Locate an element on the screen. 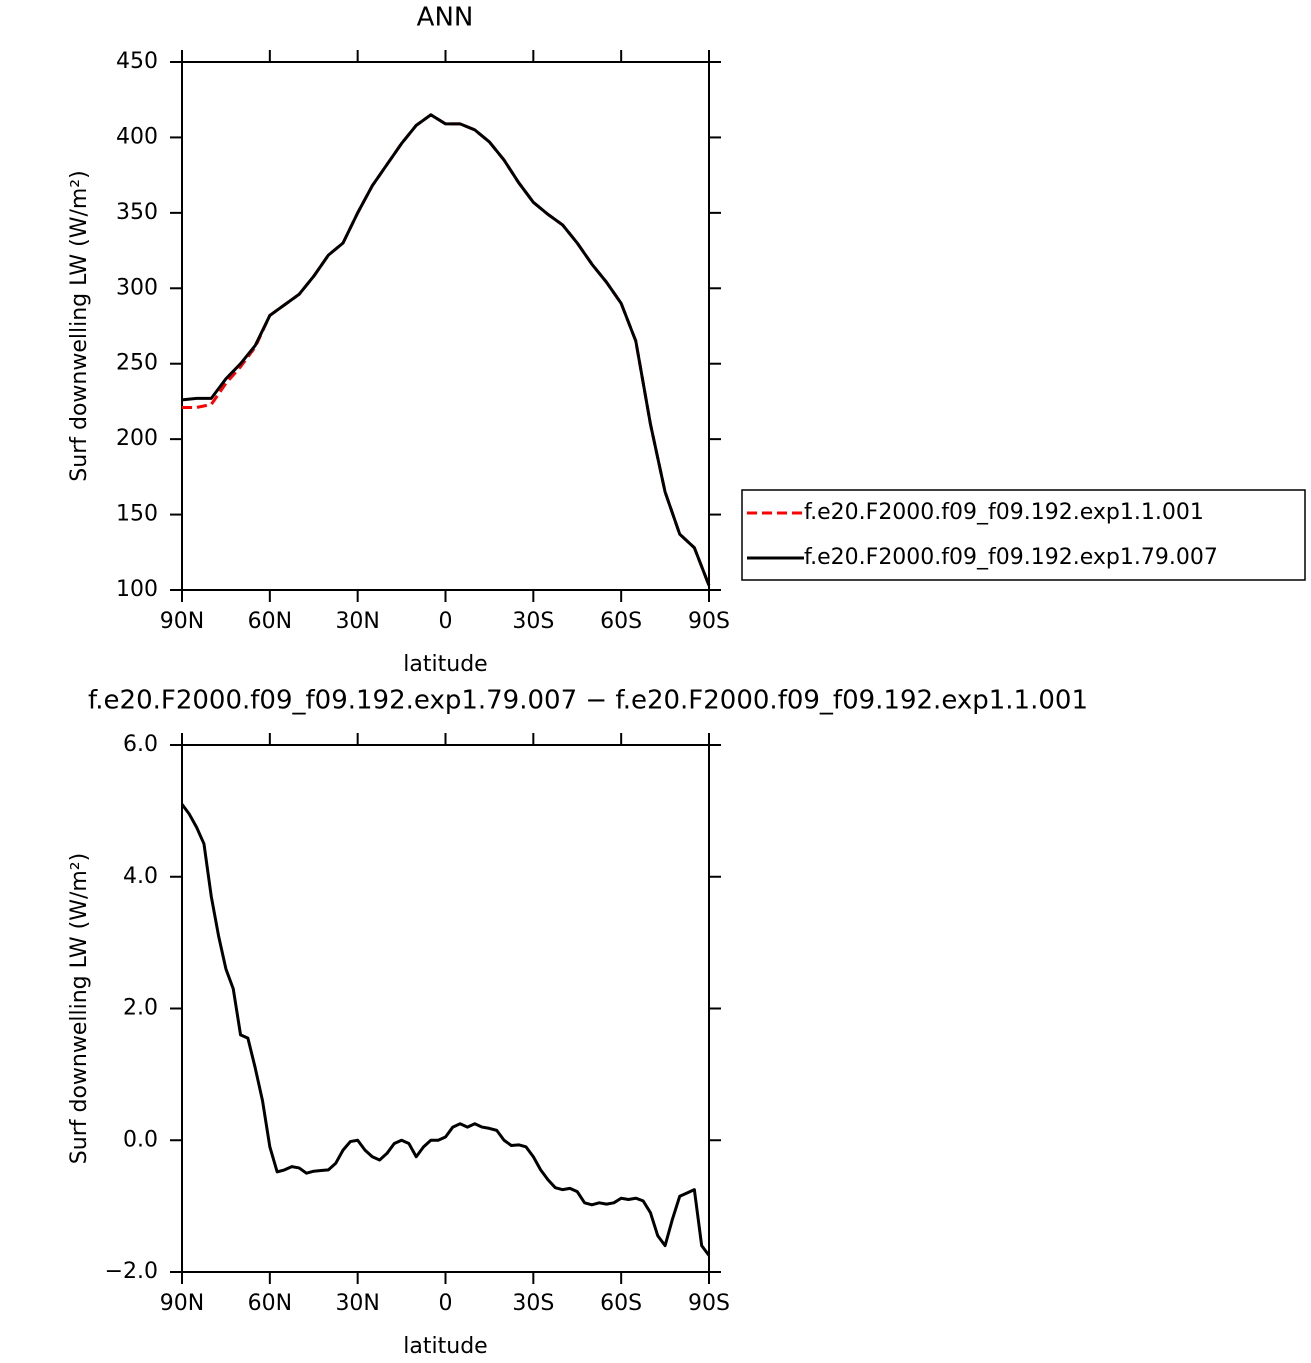 Image resolution: width=1311 pixels, height=1363 pixels. y-tick-label: 100 is located at coordinates (137, 589).